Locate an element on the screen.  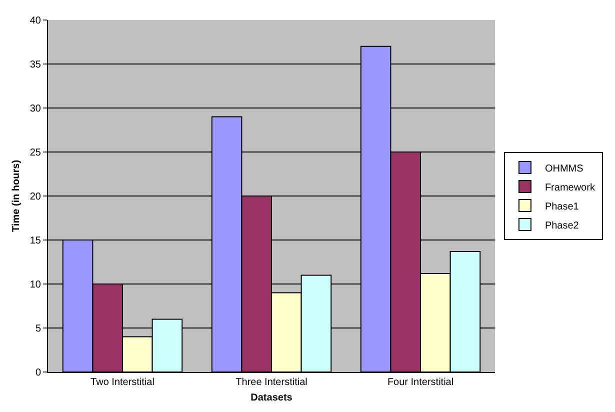
y-tick-label: 30 is located at coordinates (36, 109).